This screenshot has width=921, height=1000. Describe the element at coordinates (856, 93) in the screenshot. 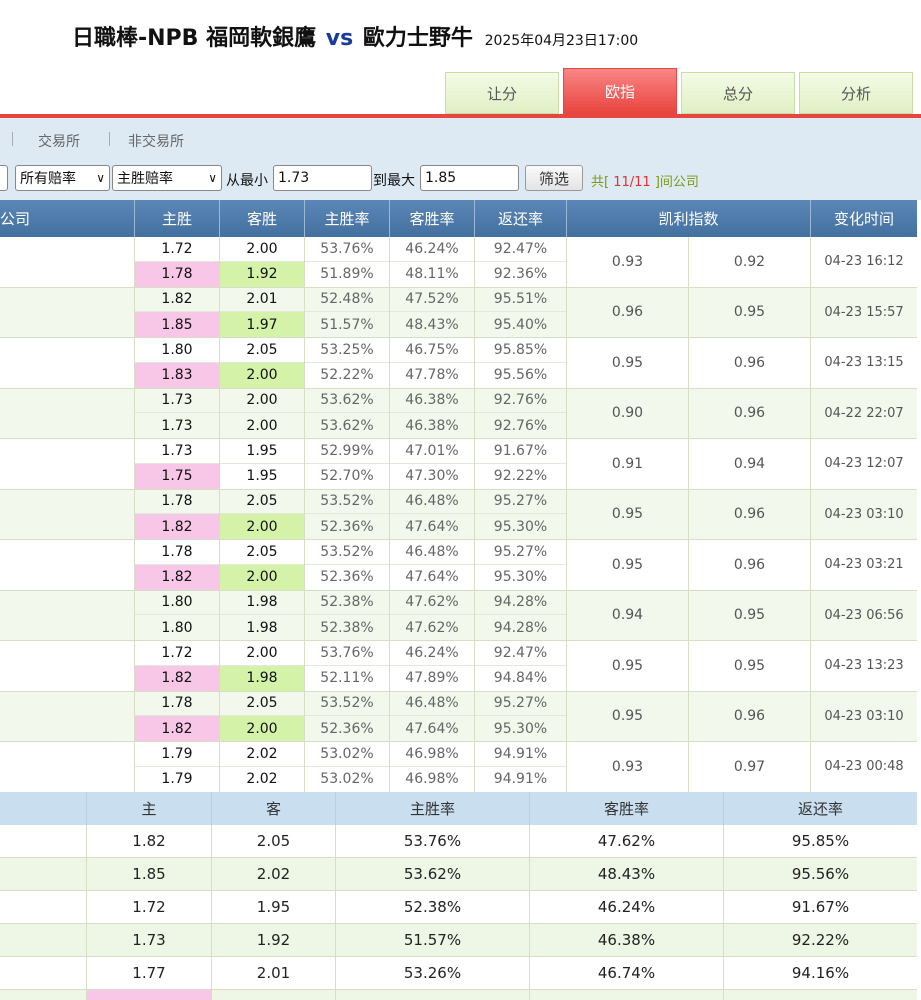

I see `tab-analysis: 分析` at that location.